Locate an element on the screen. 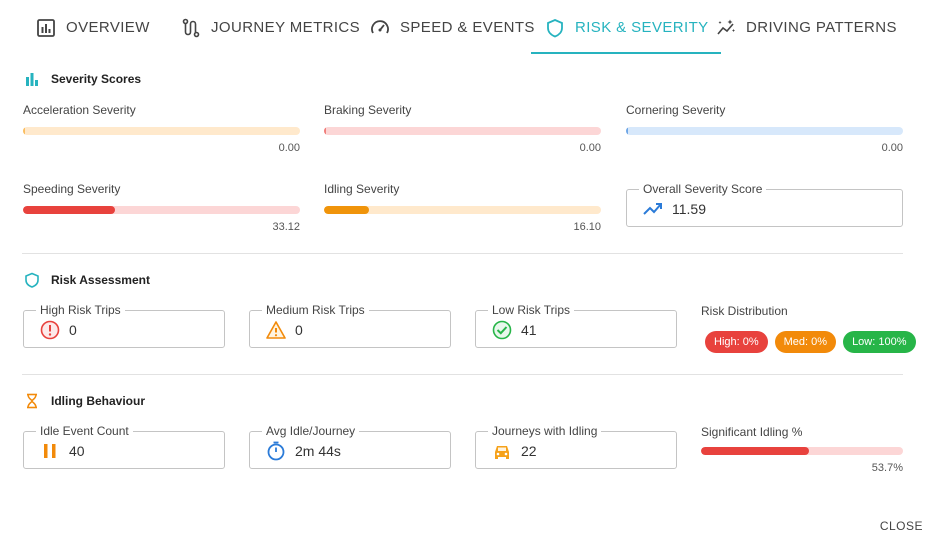 This screenshot has height=553, width=941. idling-severity-bar is located at coordinates (462, 210).